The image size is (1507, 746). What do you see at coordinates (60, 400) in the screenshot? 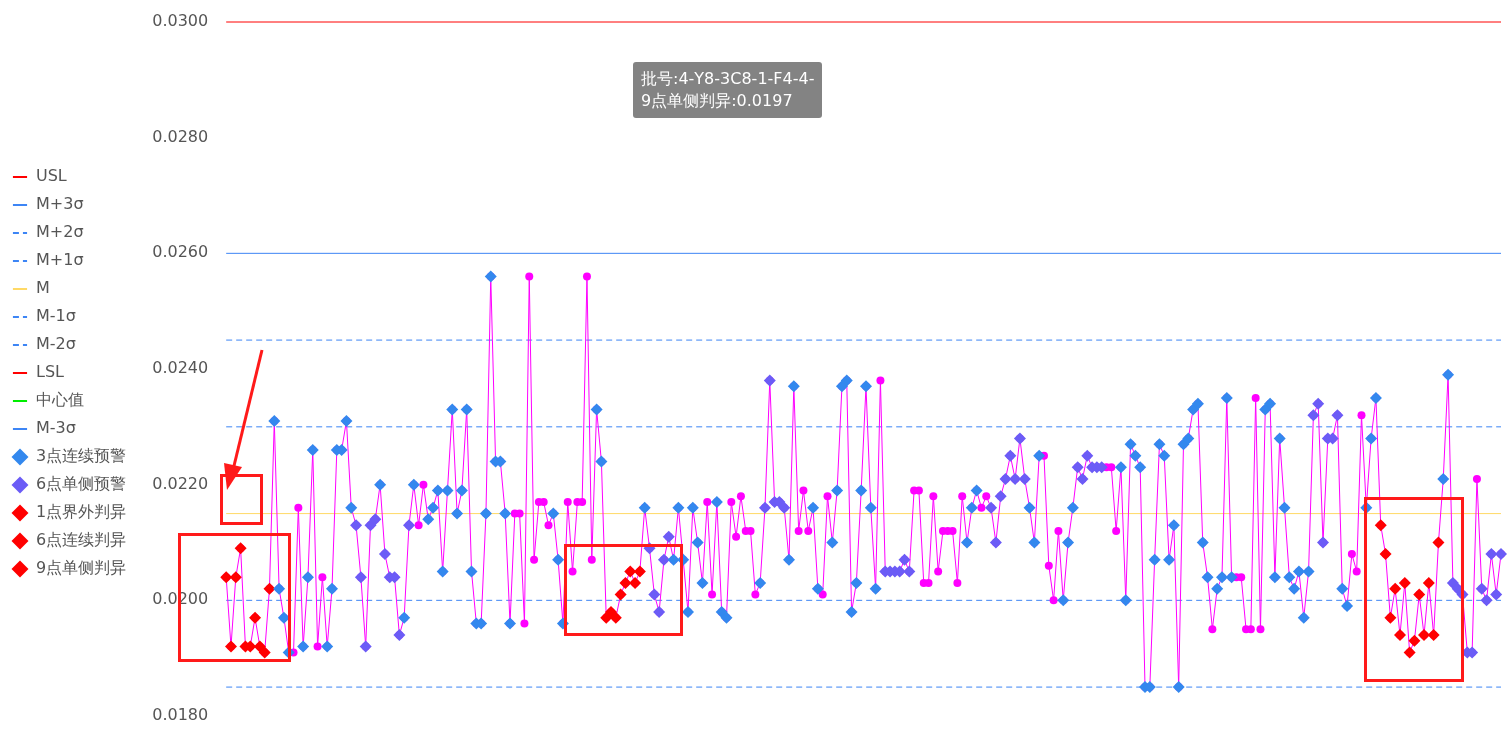
I see `legend-label: 中心值` at bounding box center [60, 400].